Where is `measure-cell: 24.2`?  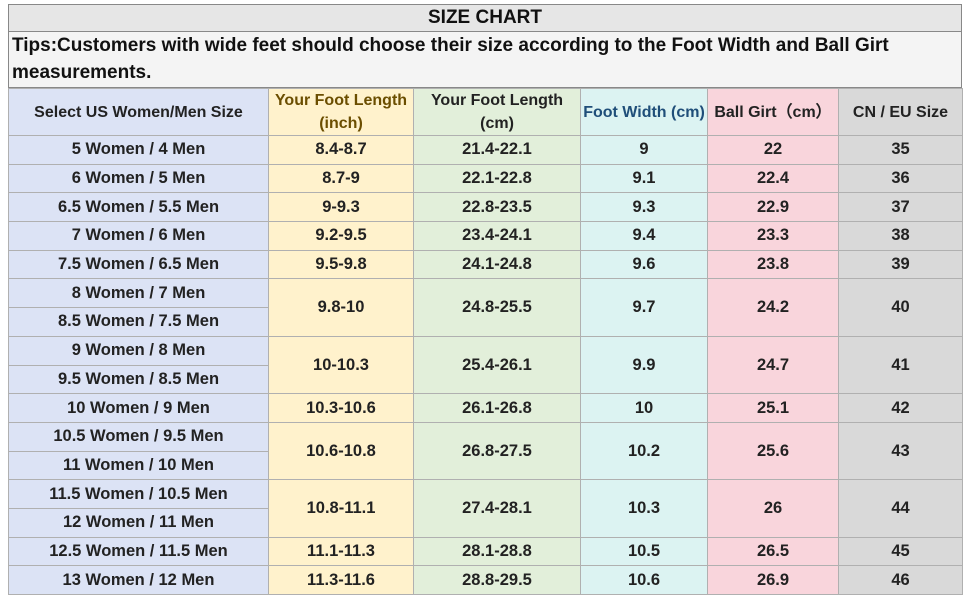
measure-cell: 24.2 is located at coordinates (773, 307).